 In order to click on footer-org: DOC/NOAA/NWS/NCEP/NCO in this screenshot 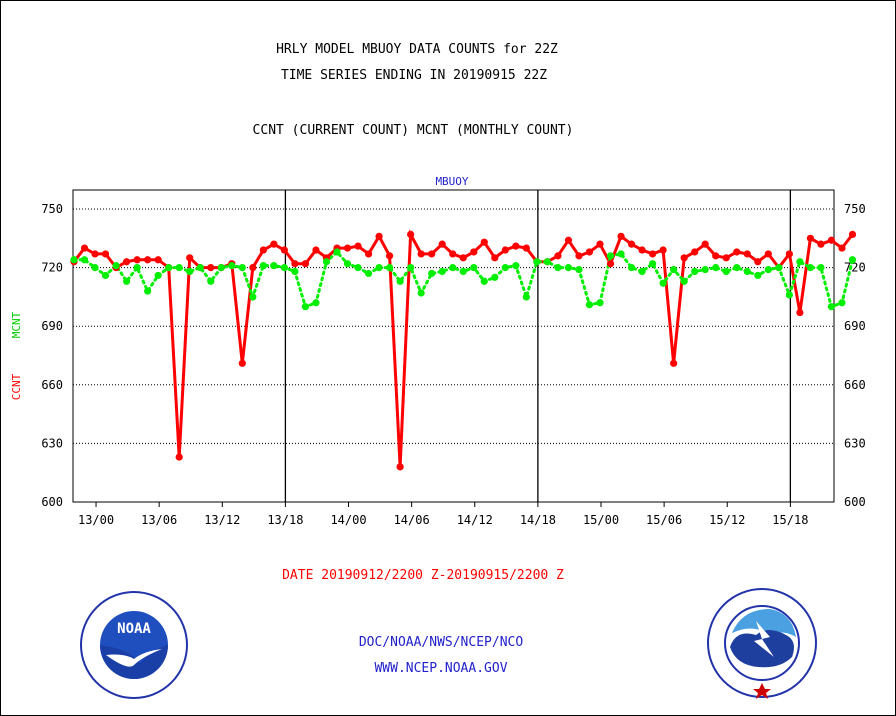, I will do `click(441, 642)`.